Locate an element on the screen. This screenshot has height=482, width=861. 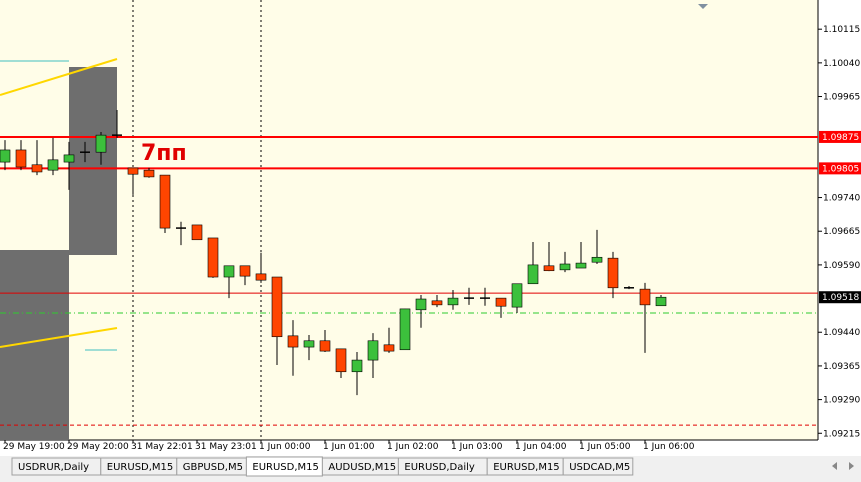
x-tick-label: 29 May 19:00 is located at coordinates (34, 447).